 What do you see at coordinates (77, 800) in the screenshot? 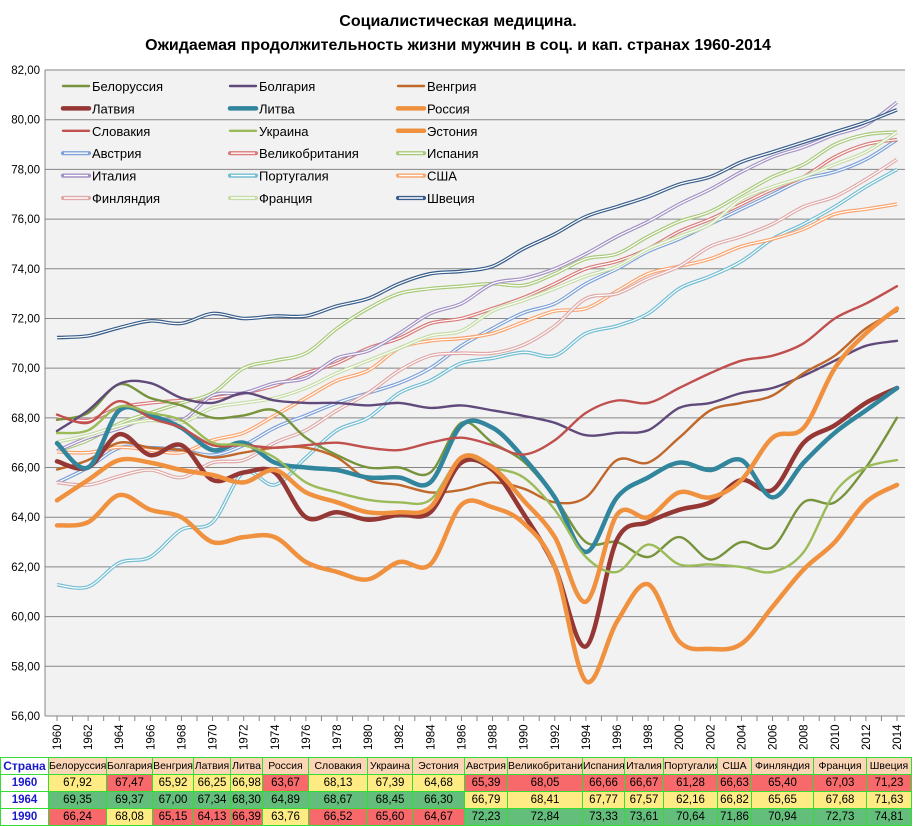
I see `table-cell: 69,35` at bounding box center [77, 800].